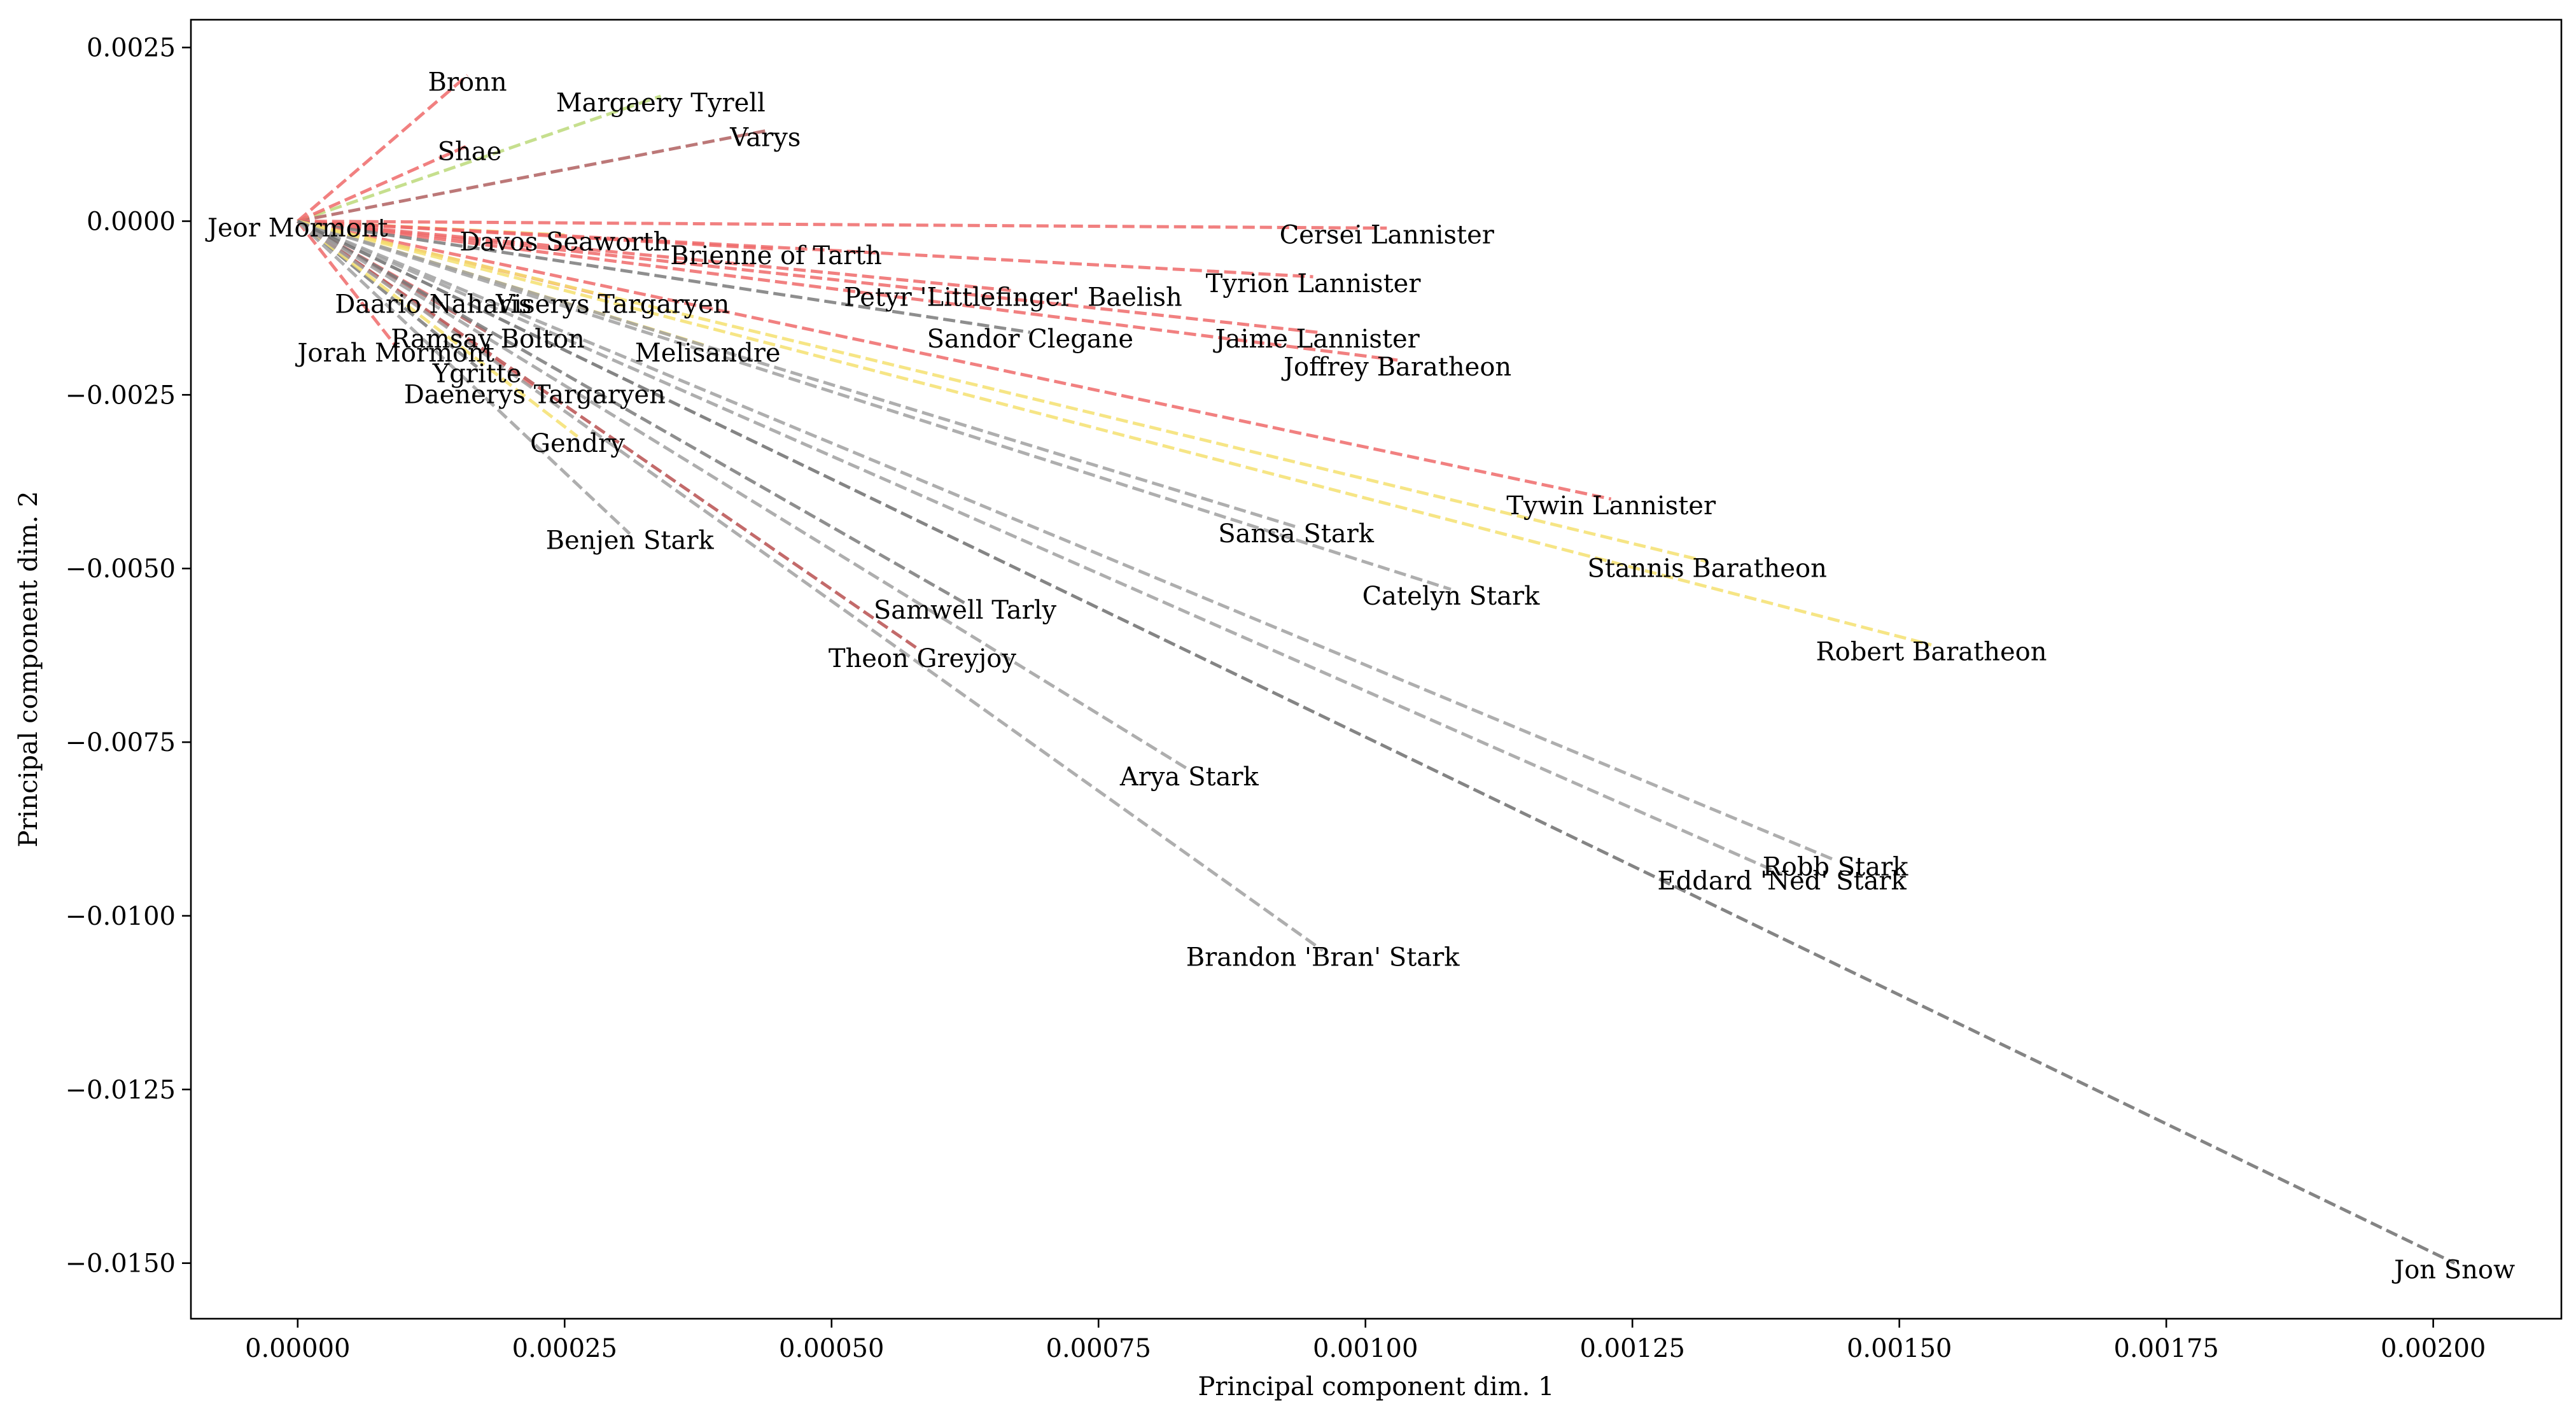  What do you see at coordinates (470, 151) in the screenshot?
I see `point-label-3: Shae` at bounding box center [470, 151].